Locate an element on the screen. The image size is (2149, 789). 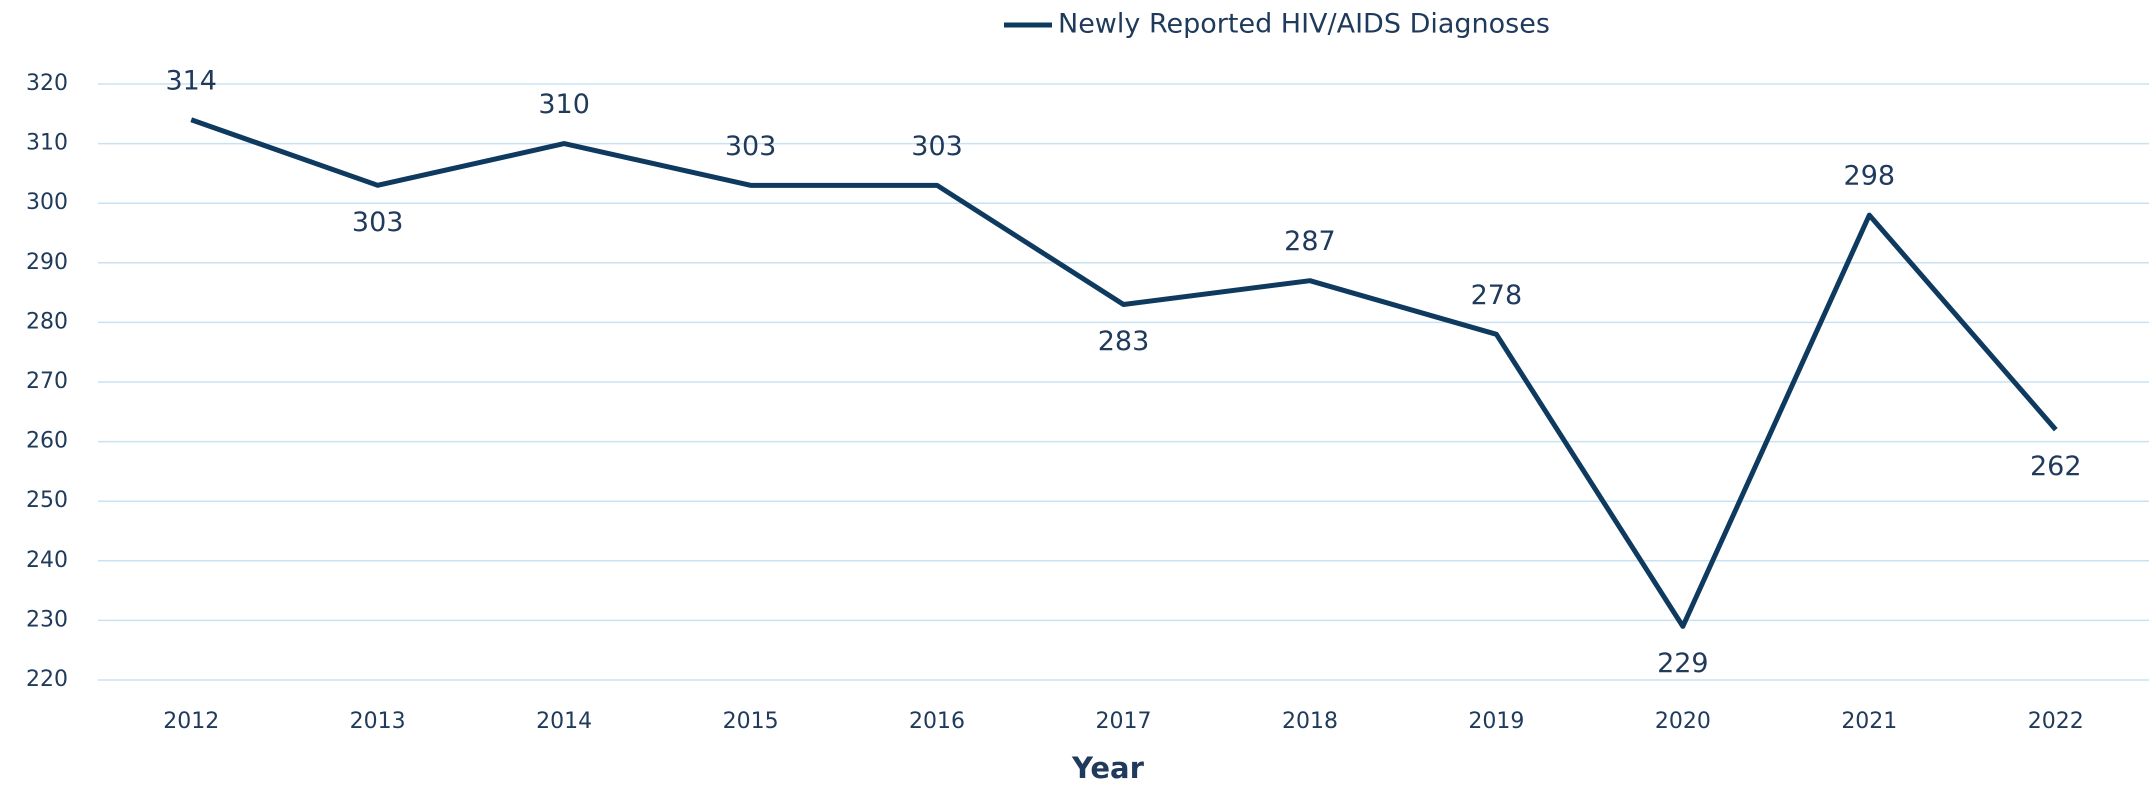
x-tick-label: 2020 is located at coordinates (1683, 721).